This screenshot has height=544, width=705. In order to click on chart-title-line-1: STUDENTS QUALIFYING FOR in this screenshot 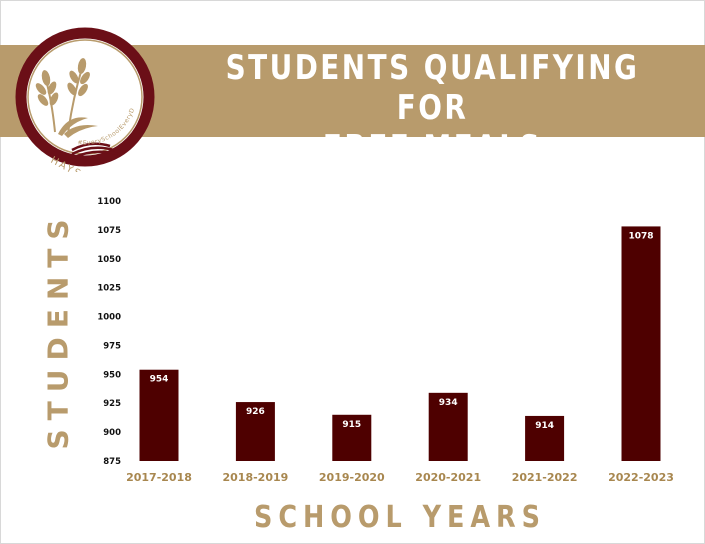, I will do `click(432, 88)`.